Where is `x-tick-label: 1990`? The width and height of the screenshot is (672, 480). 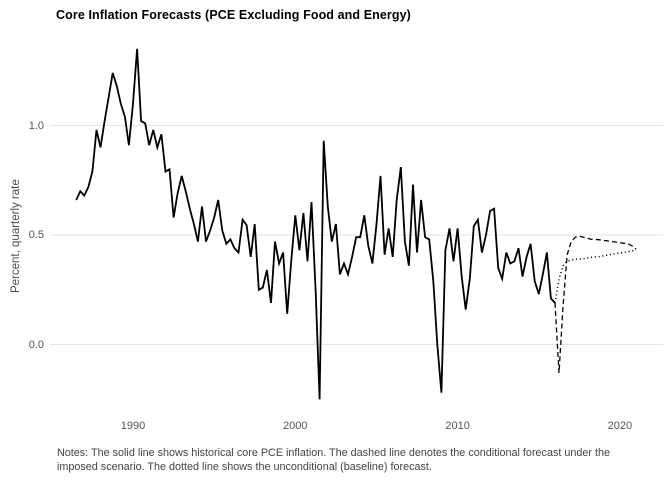 x-tick-label: 1990 is located at coordinates (133, 426).